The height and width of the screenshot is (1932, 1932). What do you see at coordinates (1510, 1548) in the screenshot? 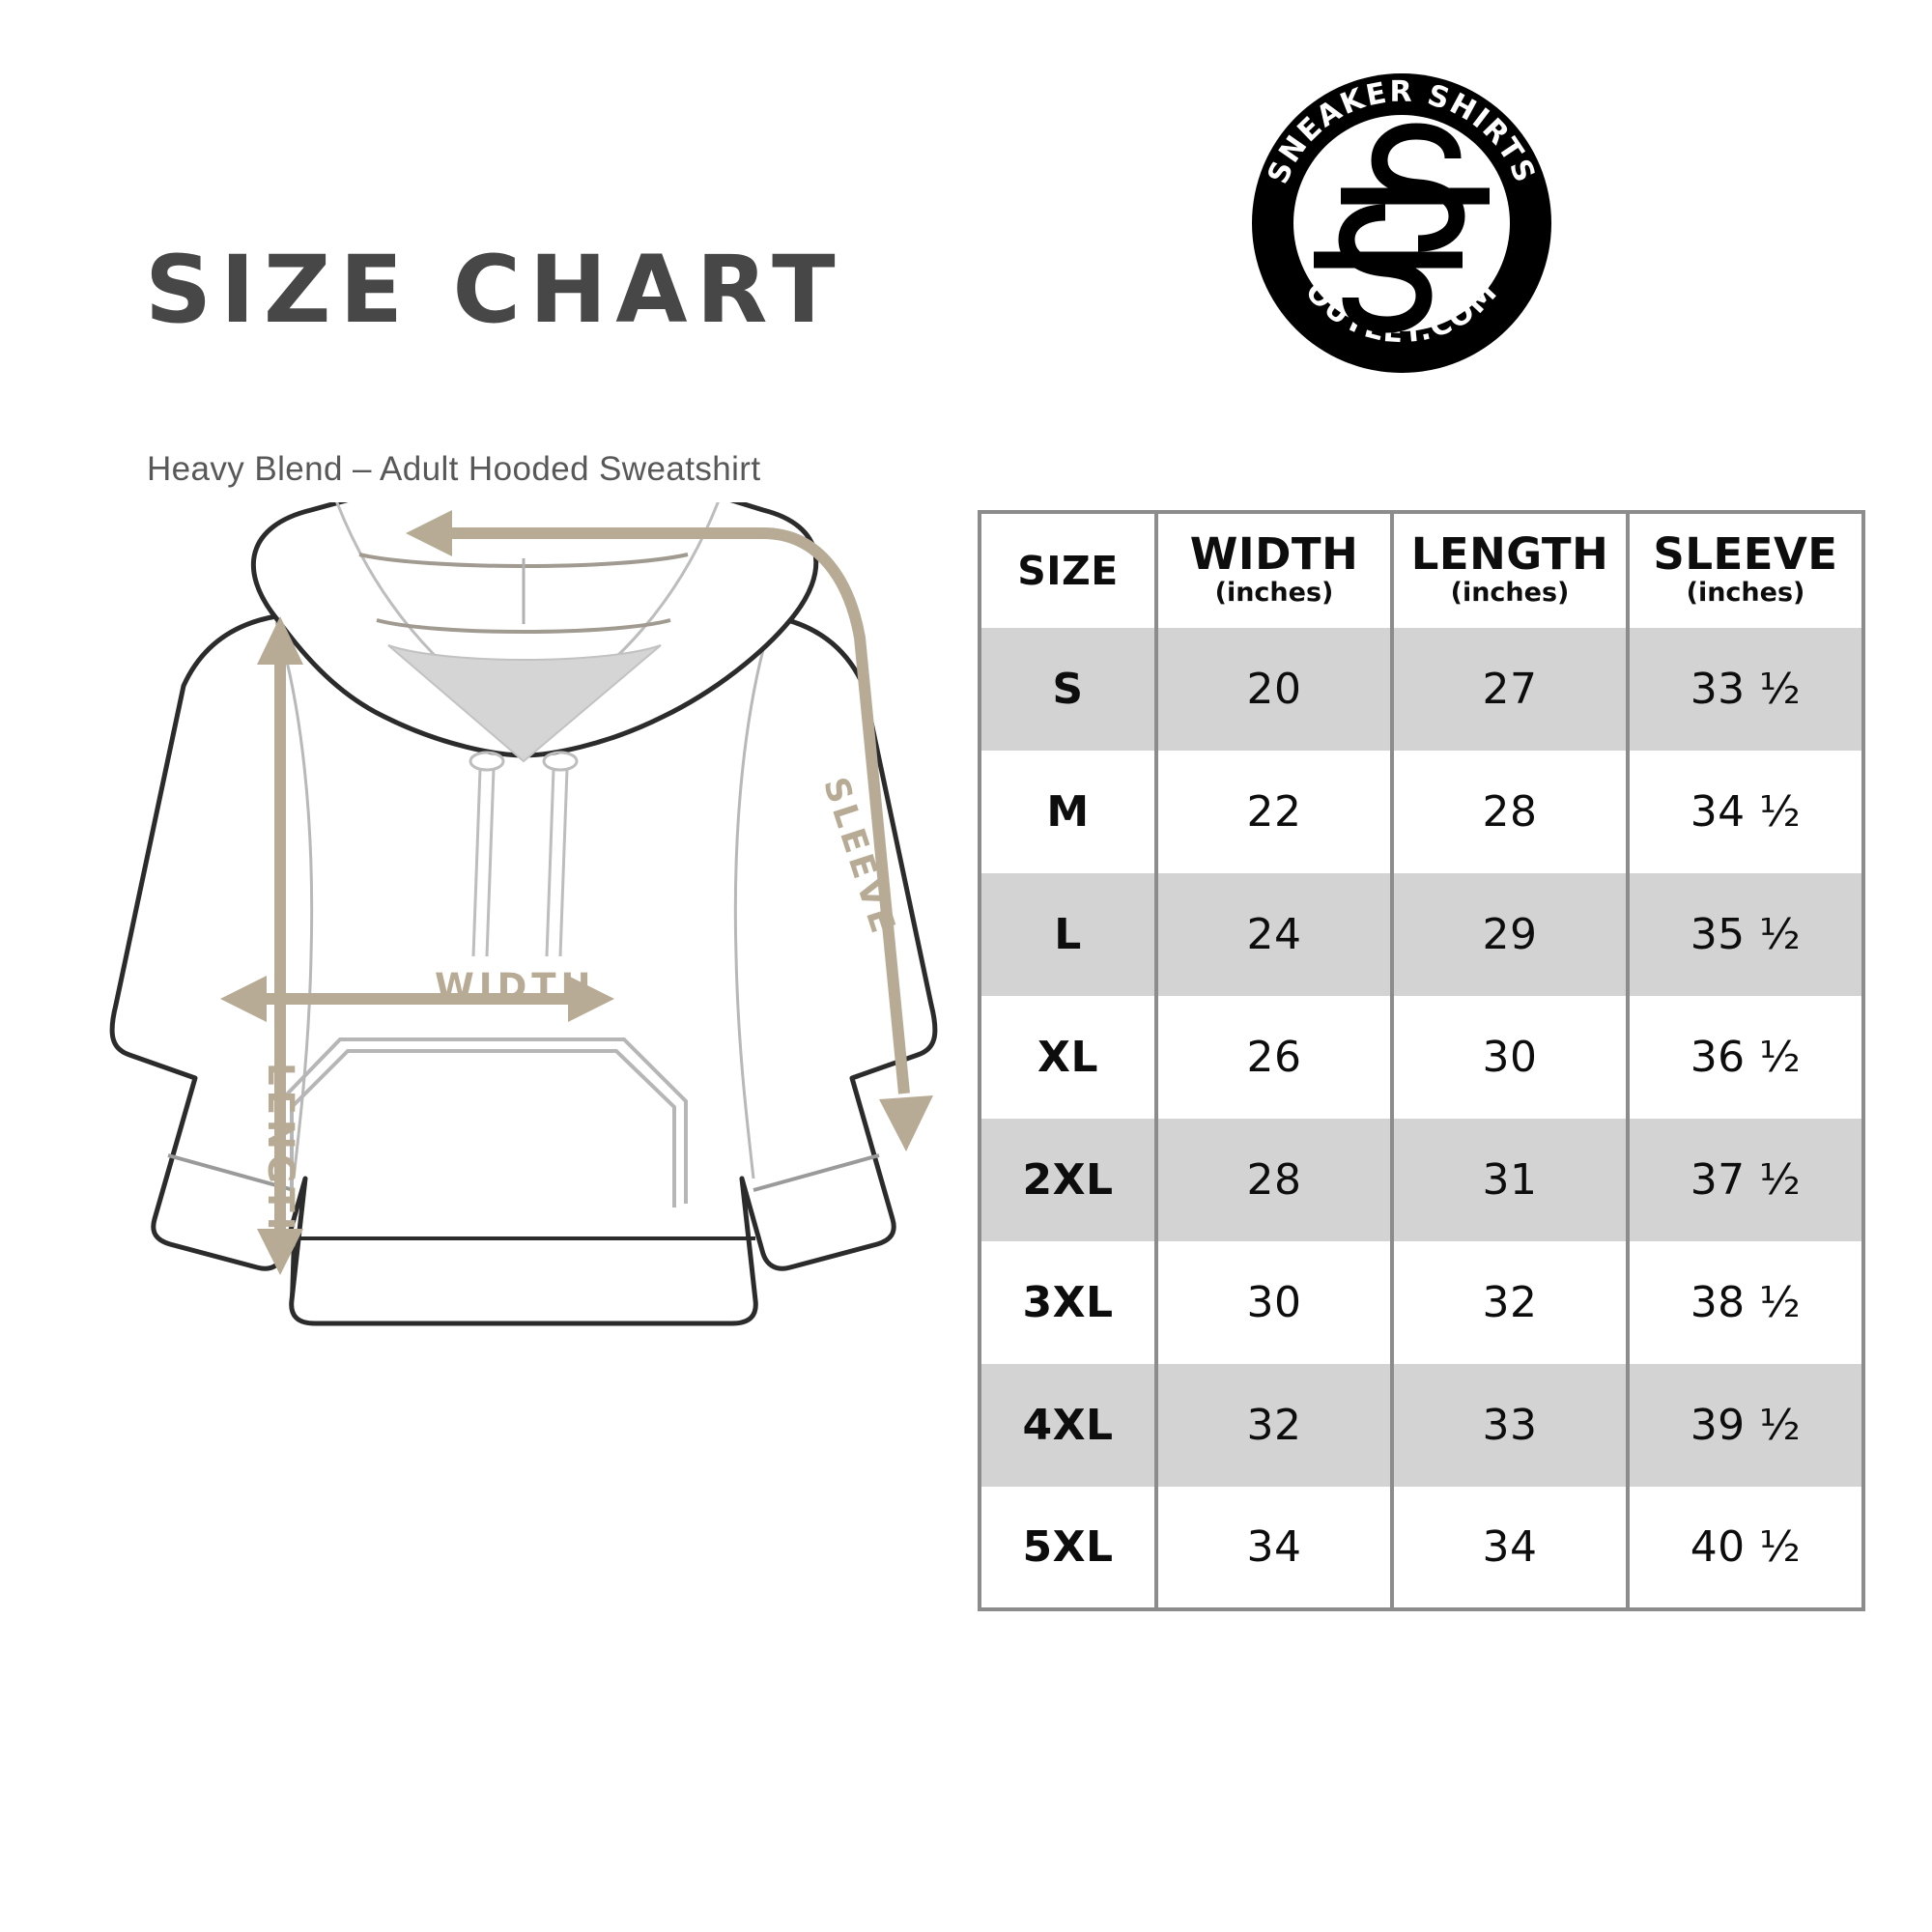
I see `cell-length: 34` at bounding box center [1510, 1548].